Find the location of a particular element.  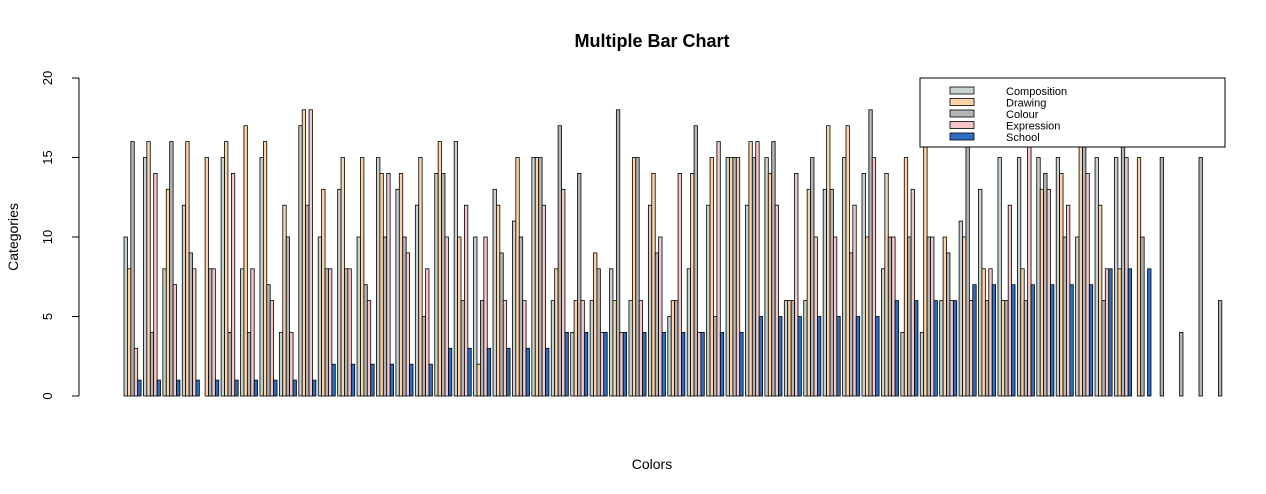

y-tick-label: 20 is located at coordinates (47, 78).